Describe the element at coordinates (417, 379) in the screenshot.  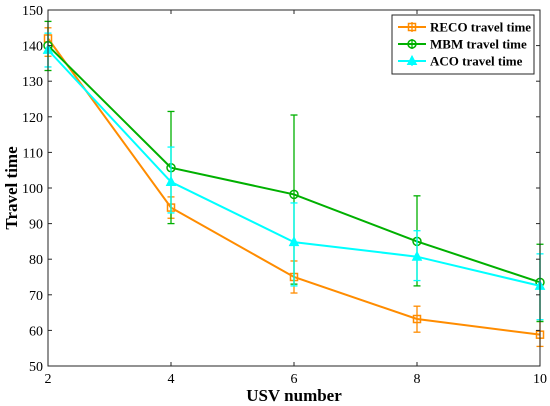
I see `x-tick-label-3: 8` at that location.